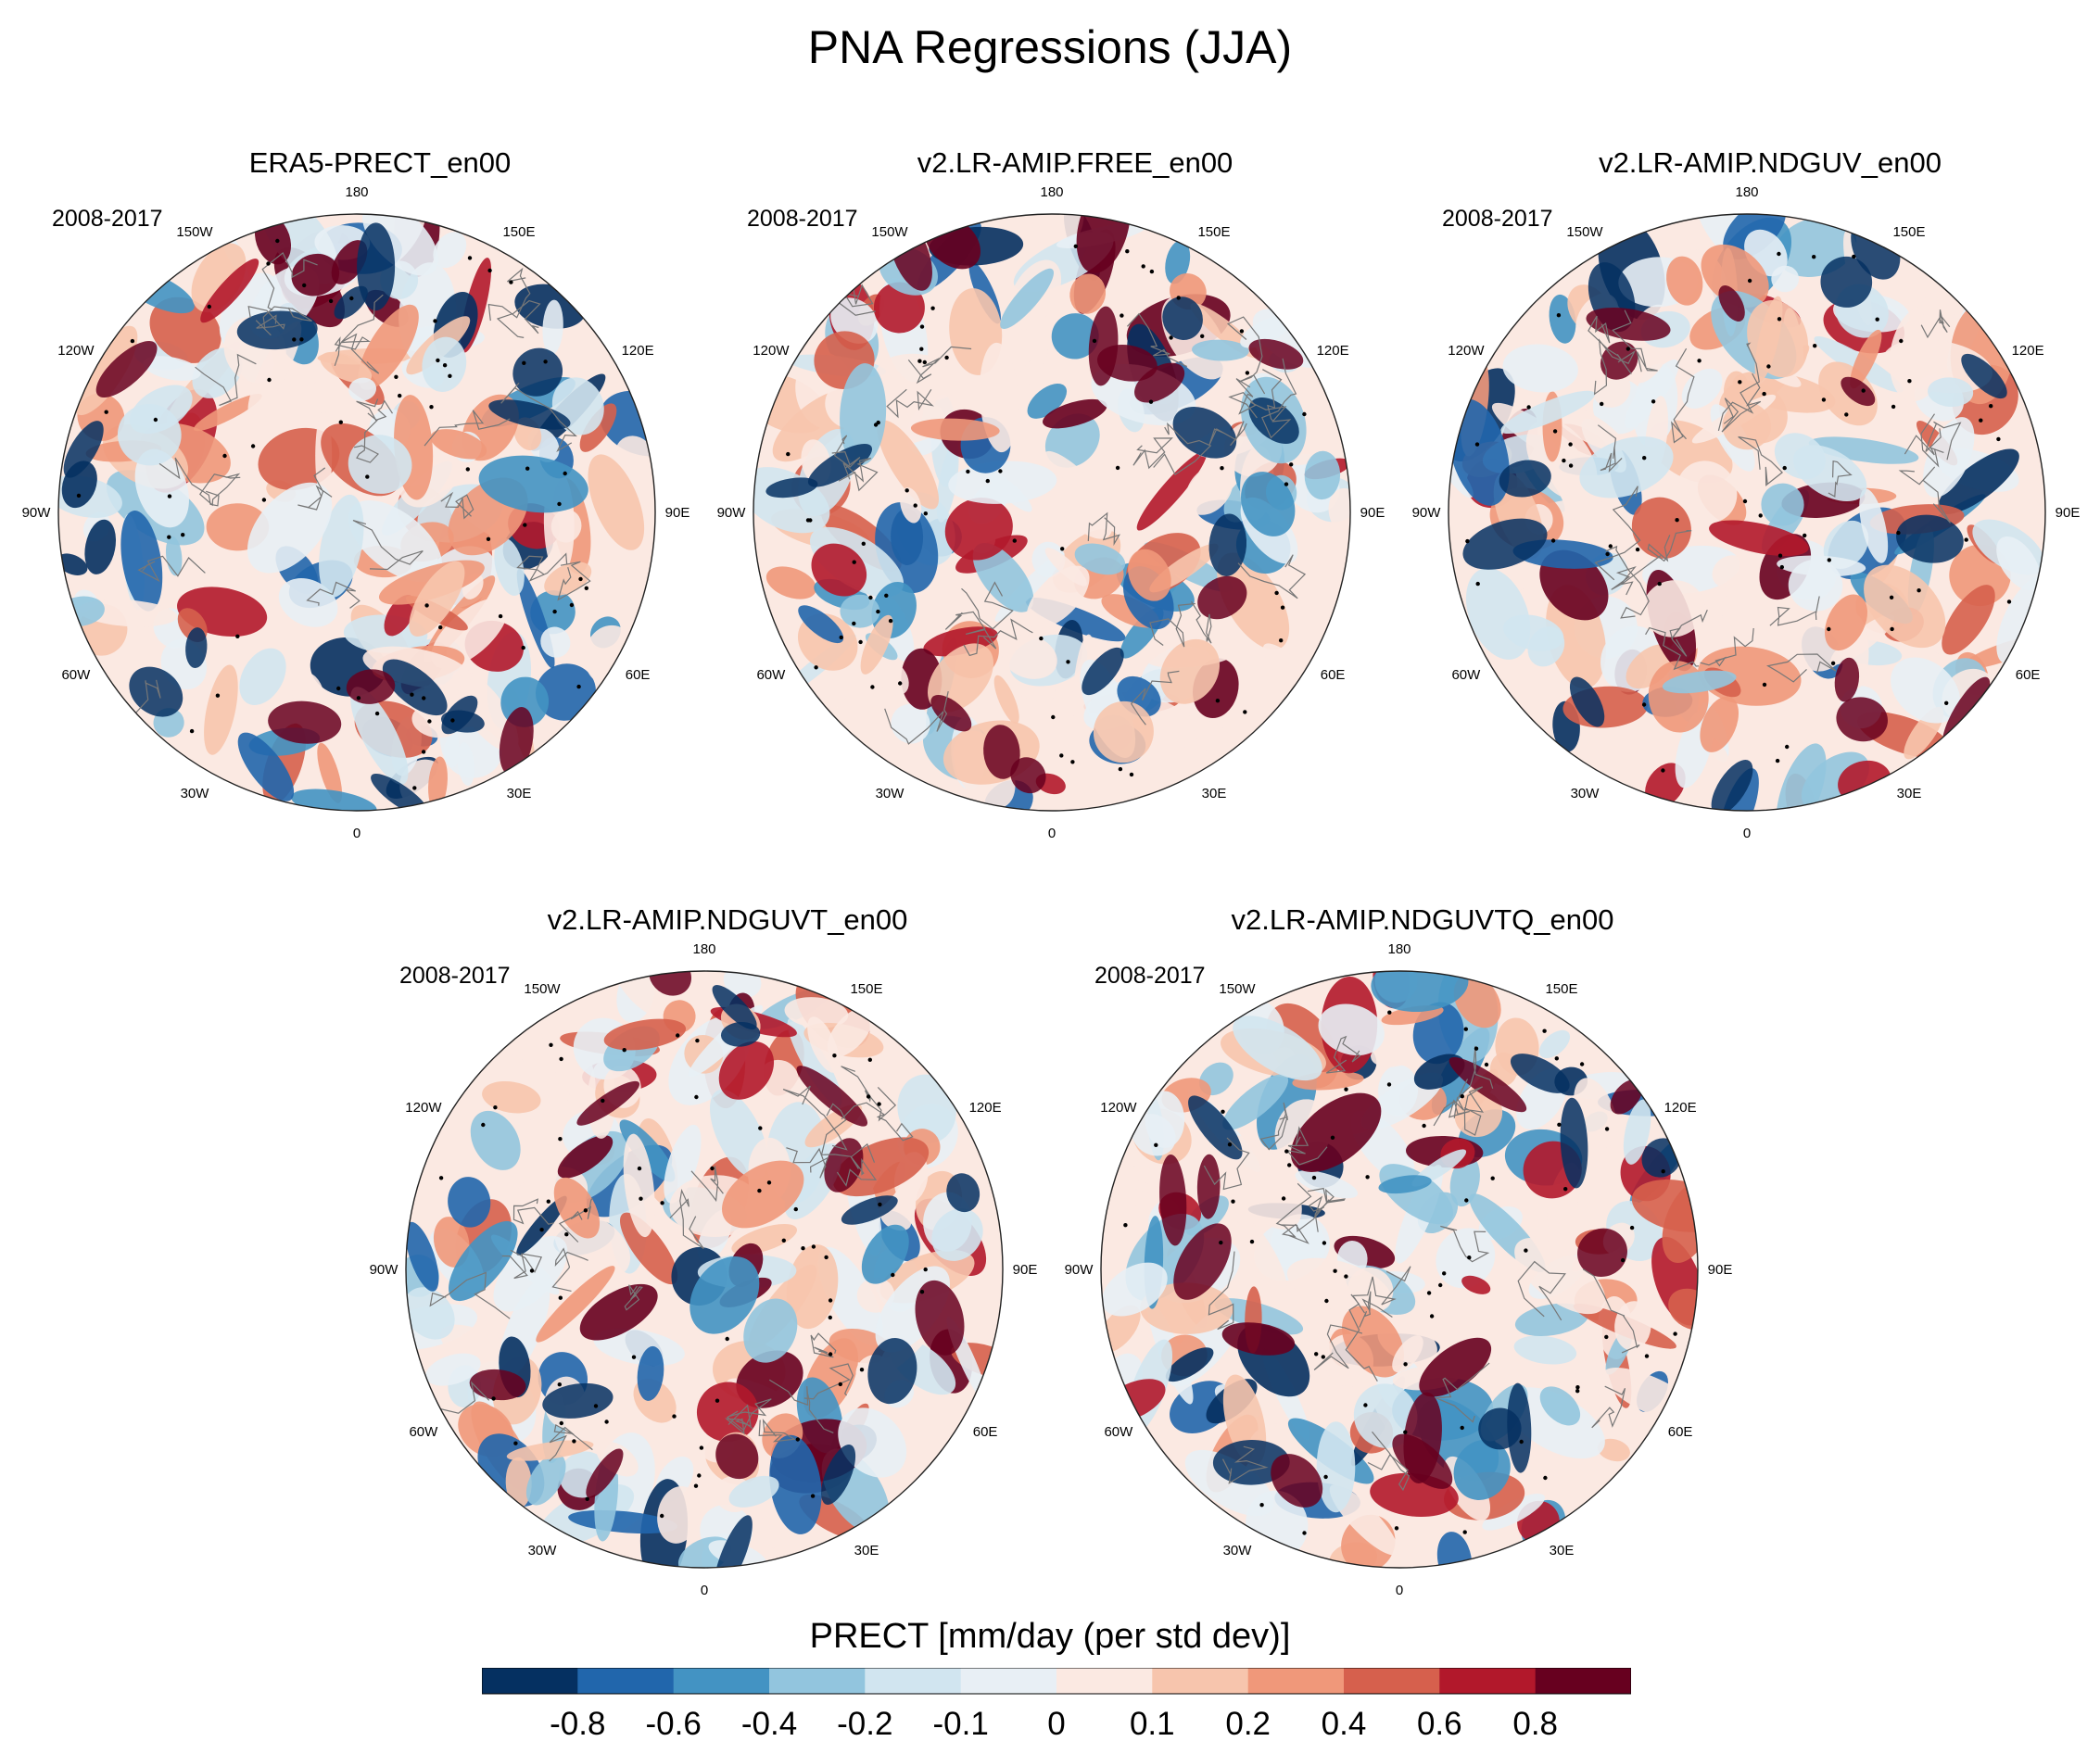  I want to click on longitude-label: 120W, so click(1118, 1108).